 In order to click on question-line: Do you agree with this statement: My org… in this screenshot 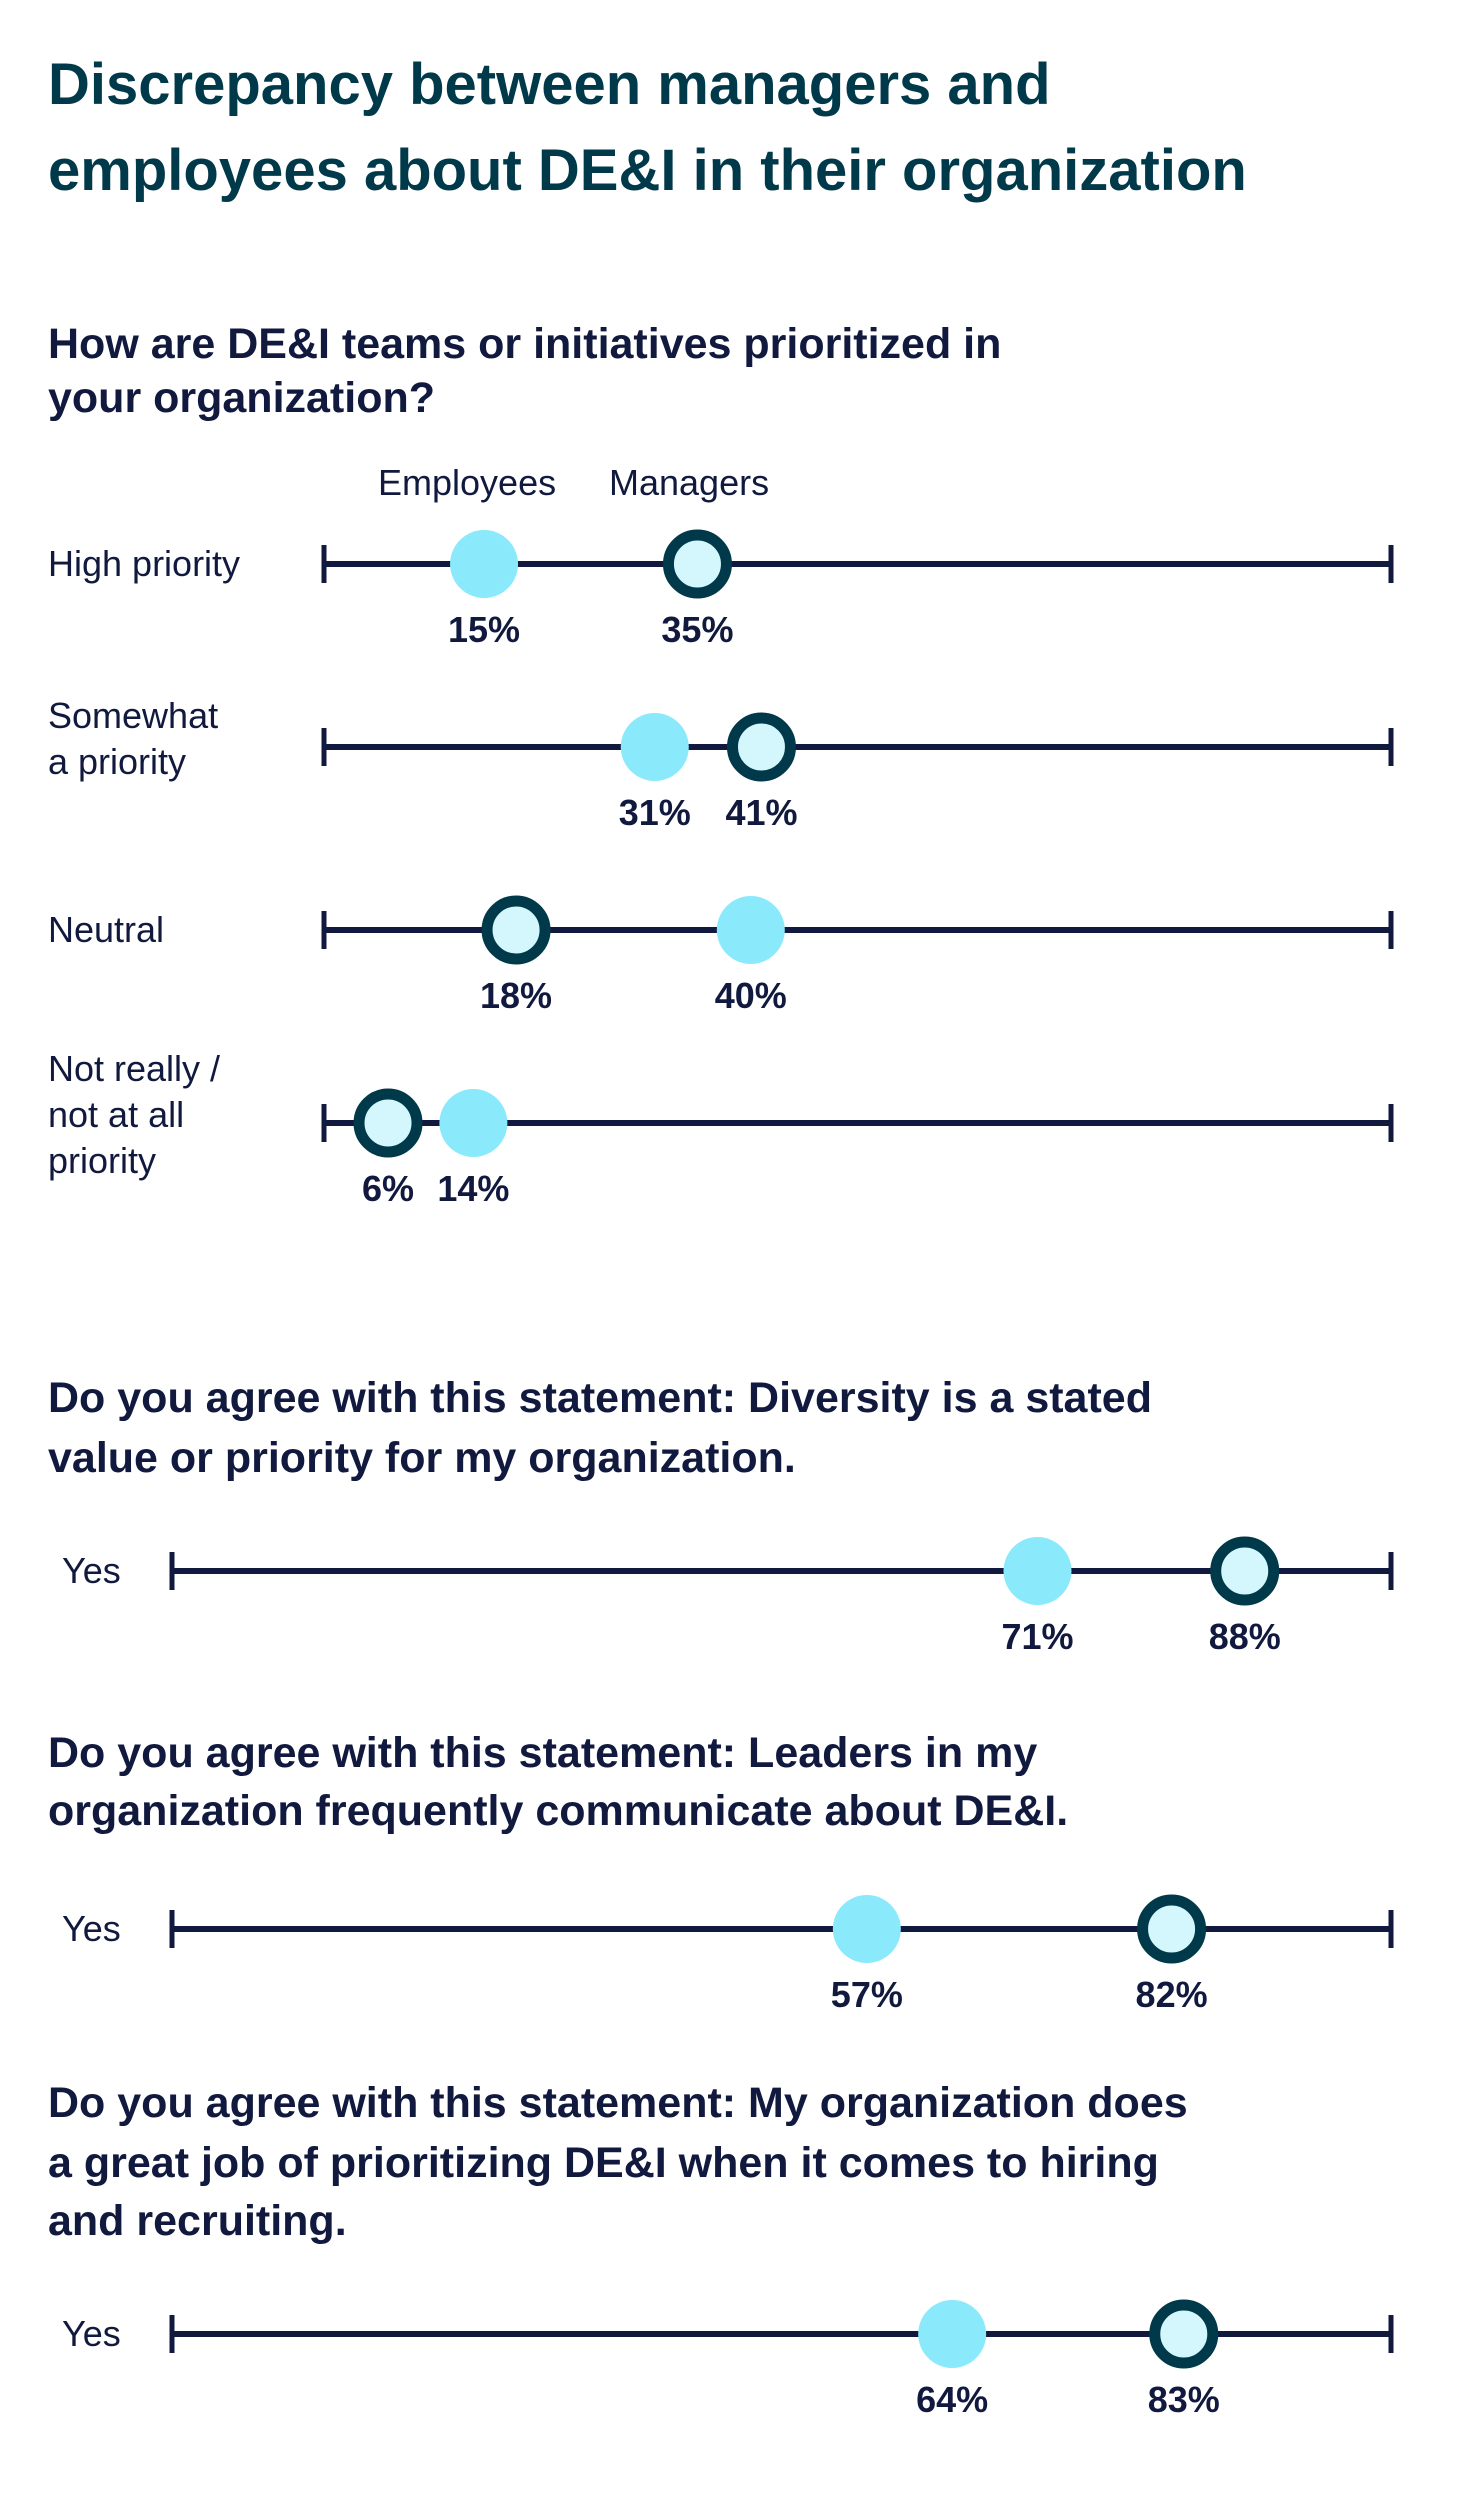, I will do `click(618, 2103)`.